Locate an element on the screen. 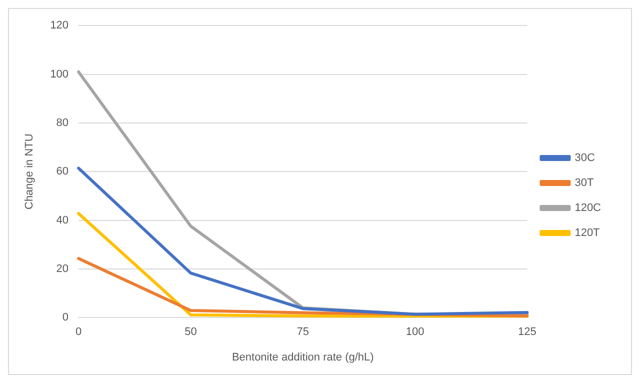 The image size is (640, 383). legend-label: 30C is located at coordinates (584, 158).